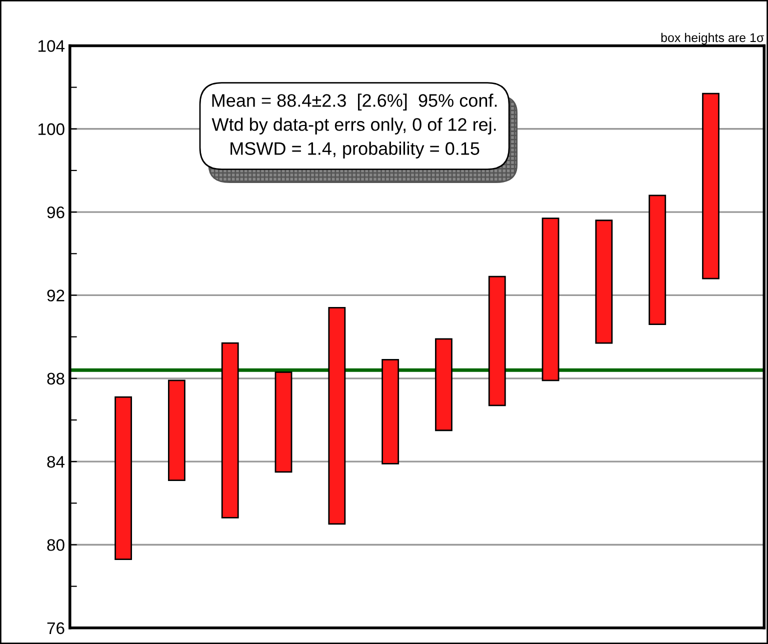  What do you see at coordinates (55, 212) in the screenshot?
I see `y-tick-label: 96` at bounding box center [55, 212].